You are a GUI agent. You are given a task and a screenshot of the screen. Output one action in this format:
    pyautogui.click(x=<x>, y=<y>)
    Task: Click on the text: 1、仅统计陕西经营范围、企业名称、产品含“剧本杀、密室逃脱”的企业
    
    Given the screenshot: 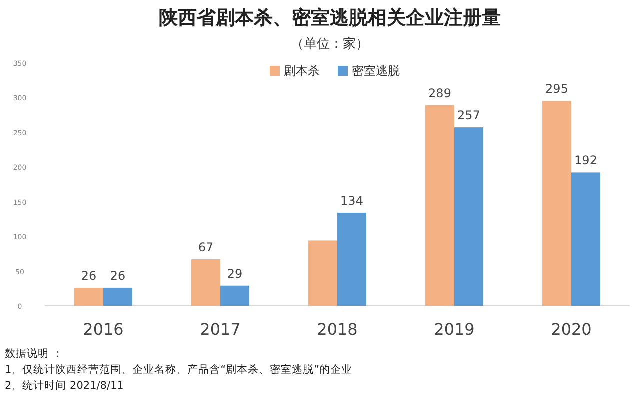 What is the action you would take?
    pyautogui.click(x=179, y=369)
    